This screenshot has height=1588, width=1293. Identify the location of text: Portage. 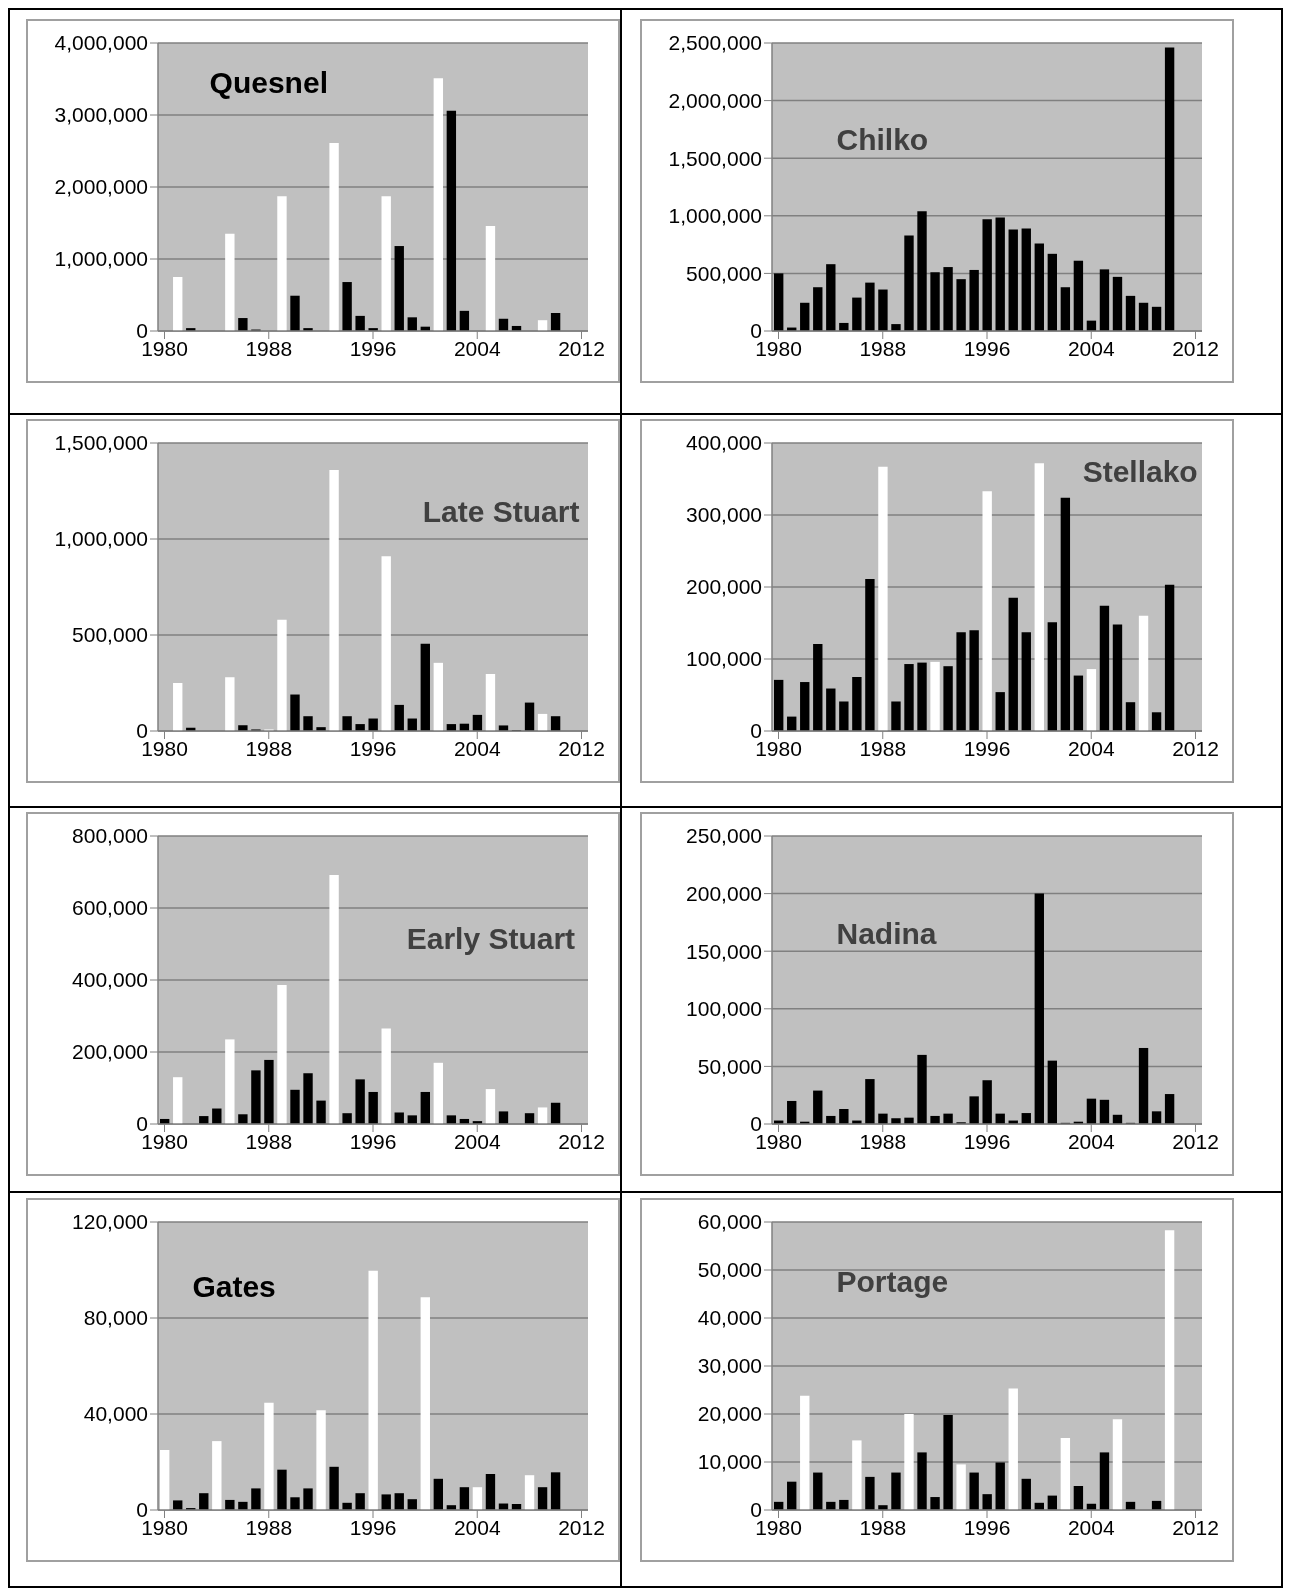
(892, 1281).